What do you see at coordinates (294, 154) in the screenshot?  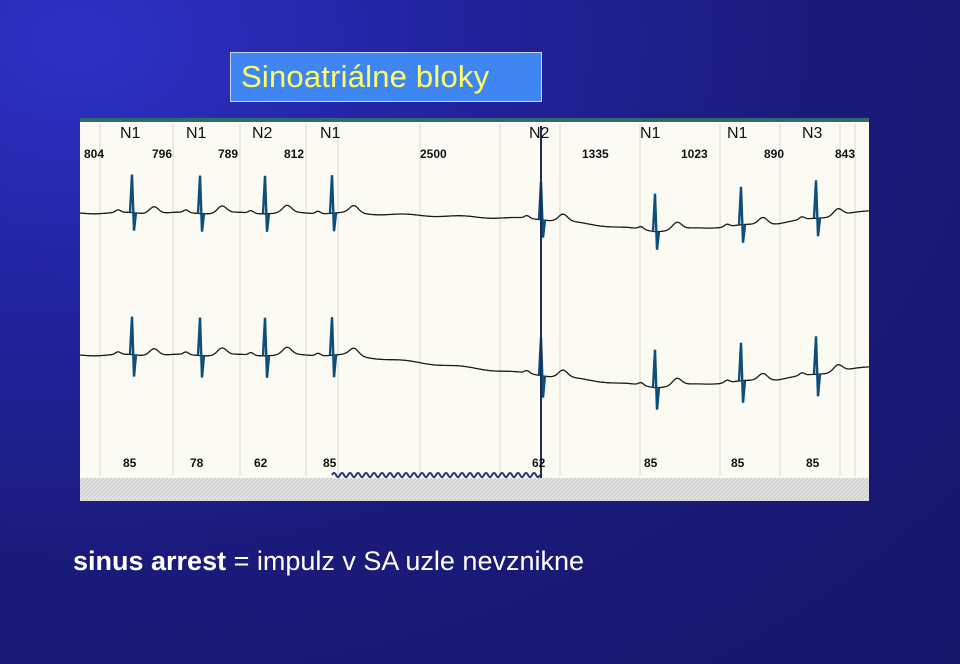 I see `rr-interval: 812` at bounding box center [294, 154].